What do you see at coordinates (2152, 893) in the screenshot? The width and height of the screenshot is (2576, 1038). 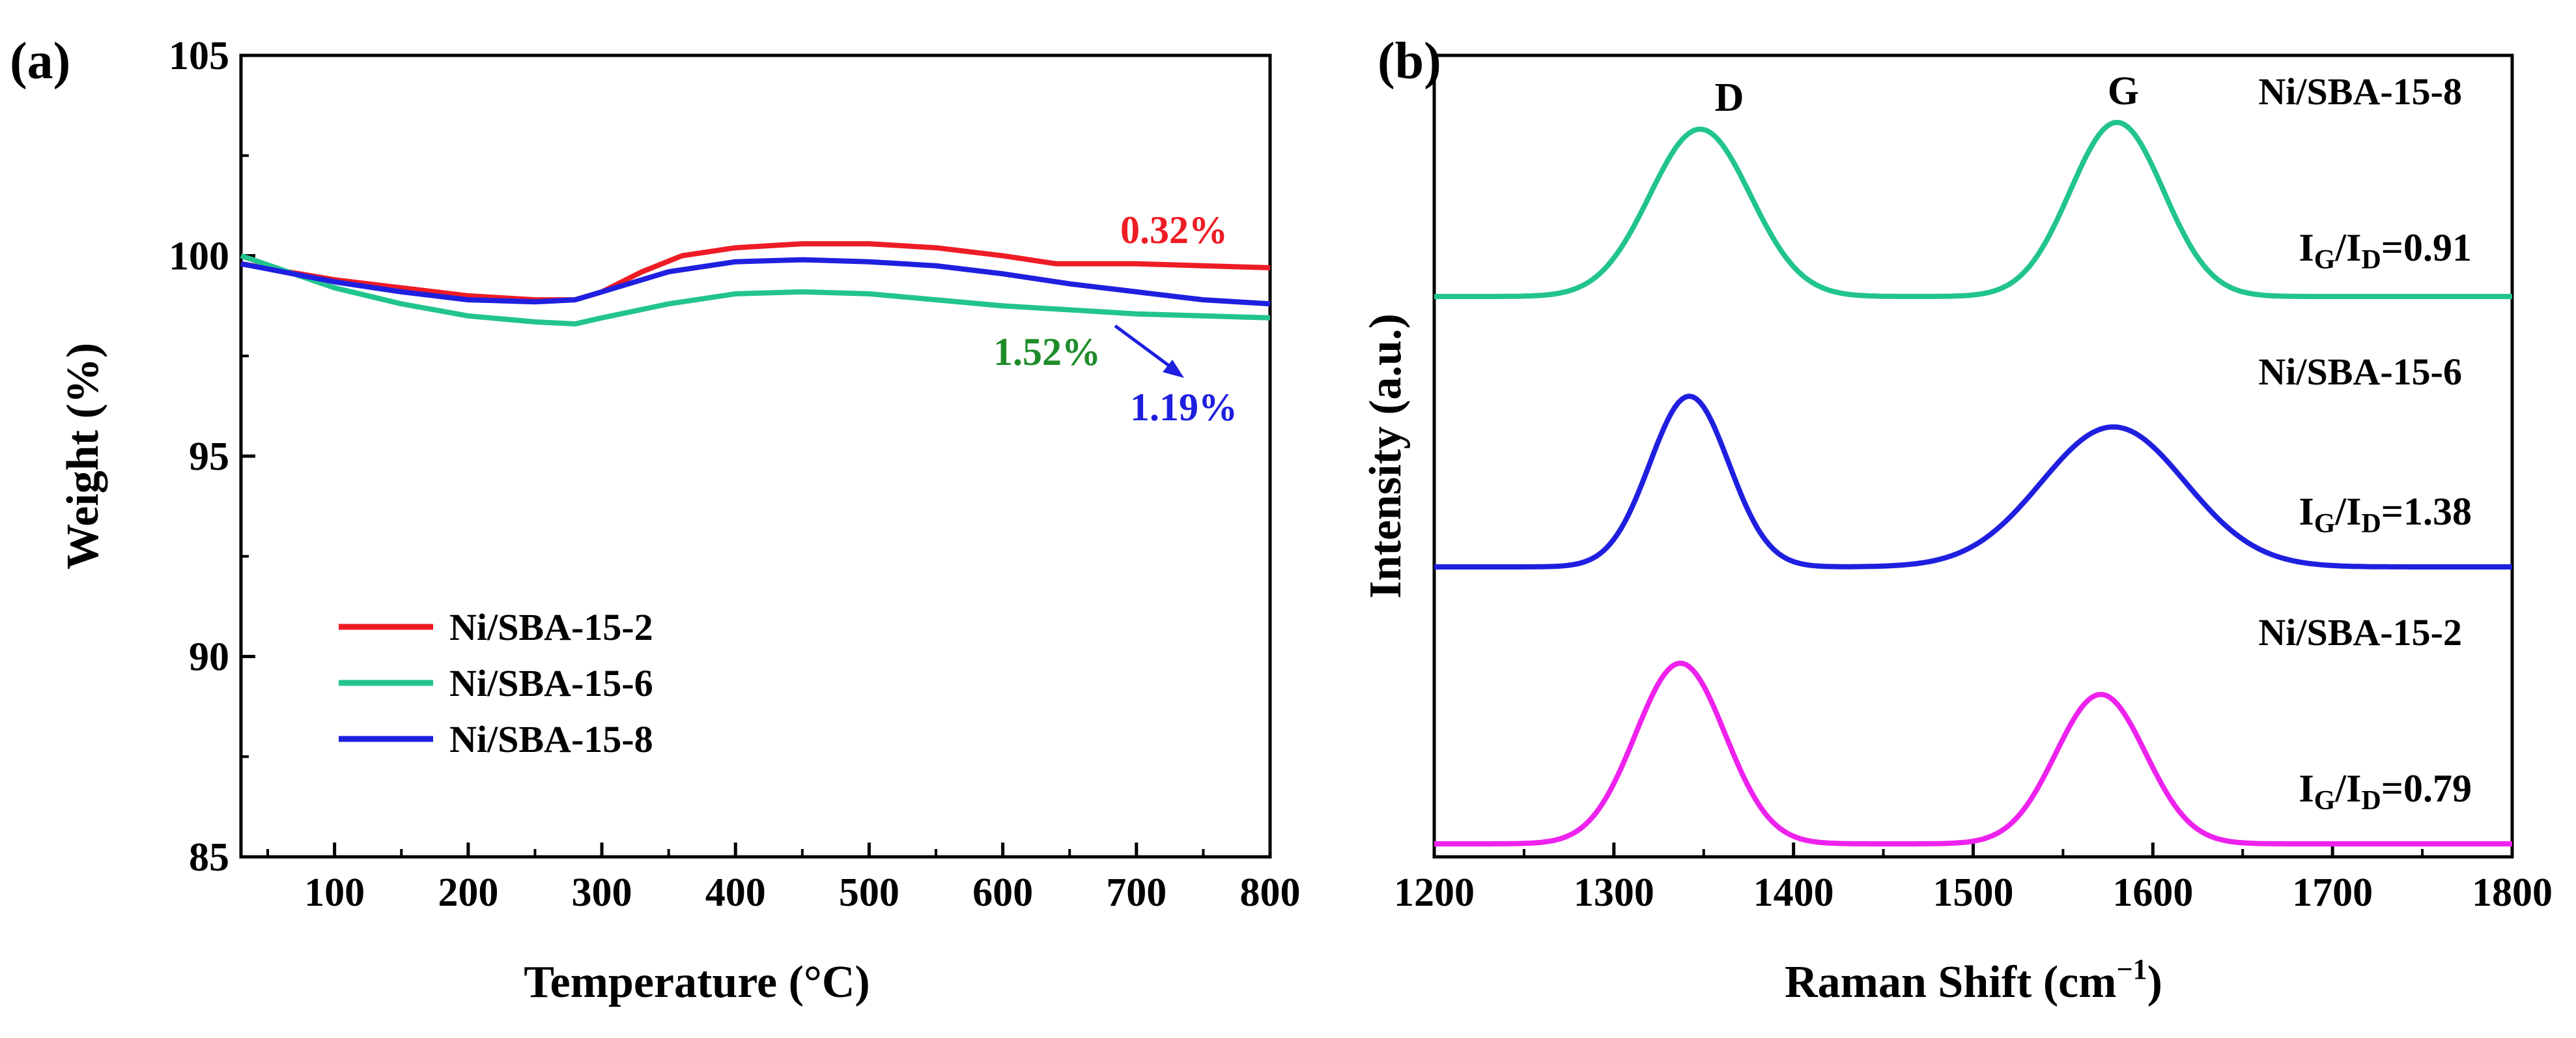 I see `plot-b-xtick-label: 1600` at bounding box center [2152, 893].